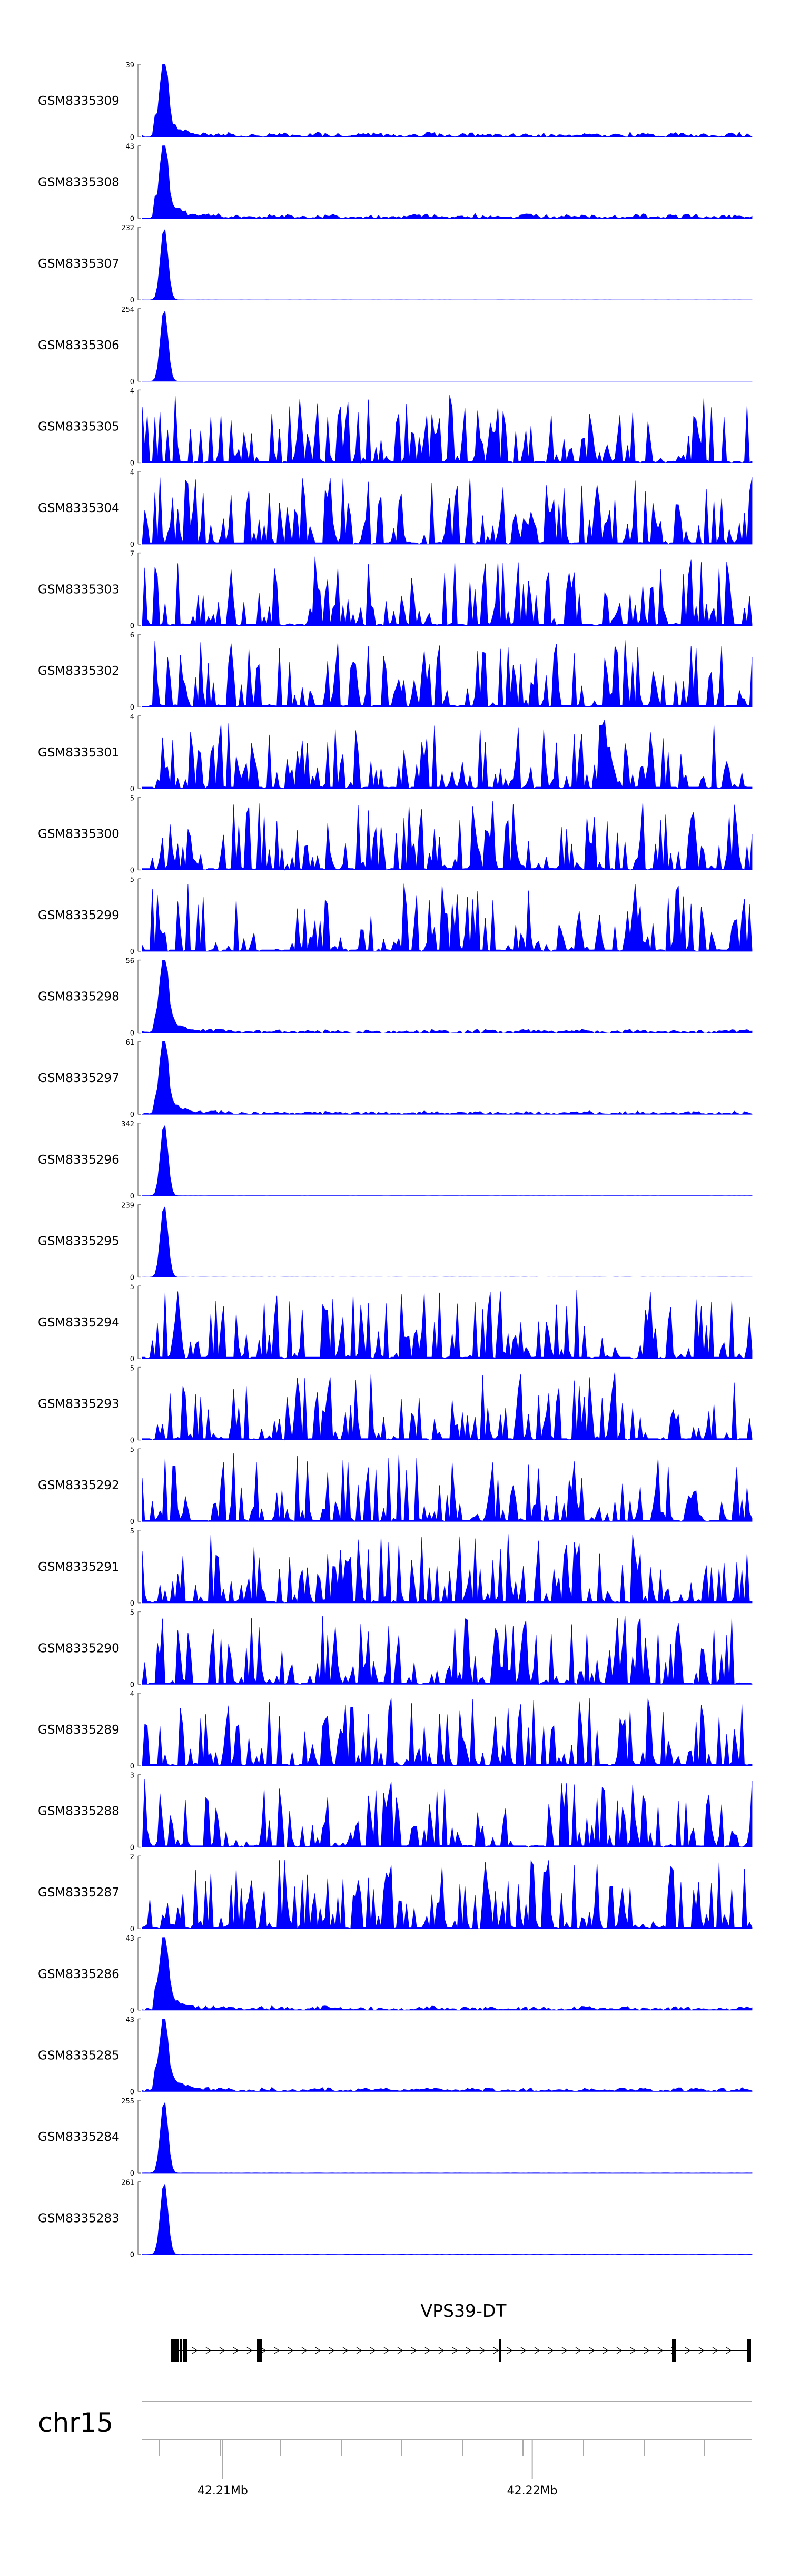 The height and width of the screenshot is (2576, 790). Describe the element at coordinates (129, 2020) in the screenshot. I see `y-max-label: 43` at that location.